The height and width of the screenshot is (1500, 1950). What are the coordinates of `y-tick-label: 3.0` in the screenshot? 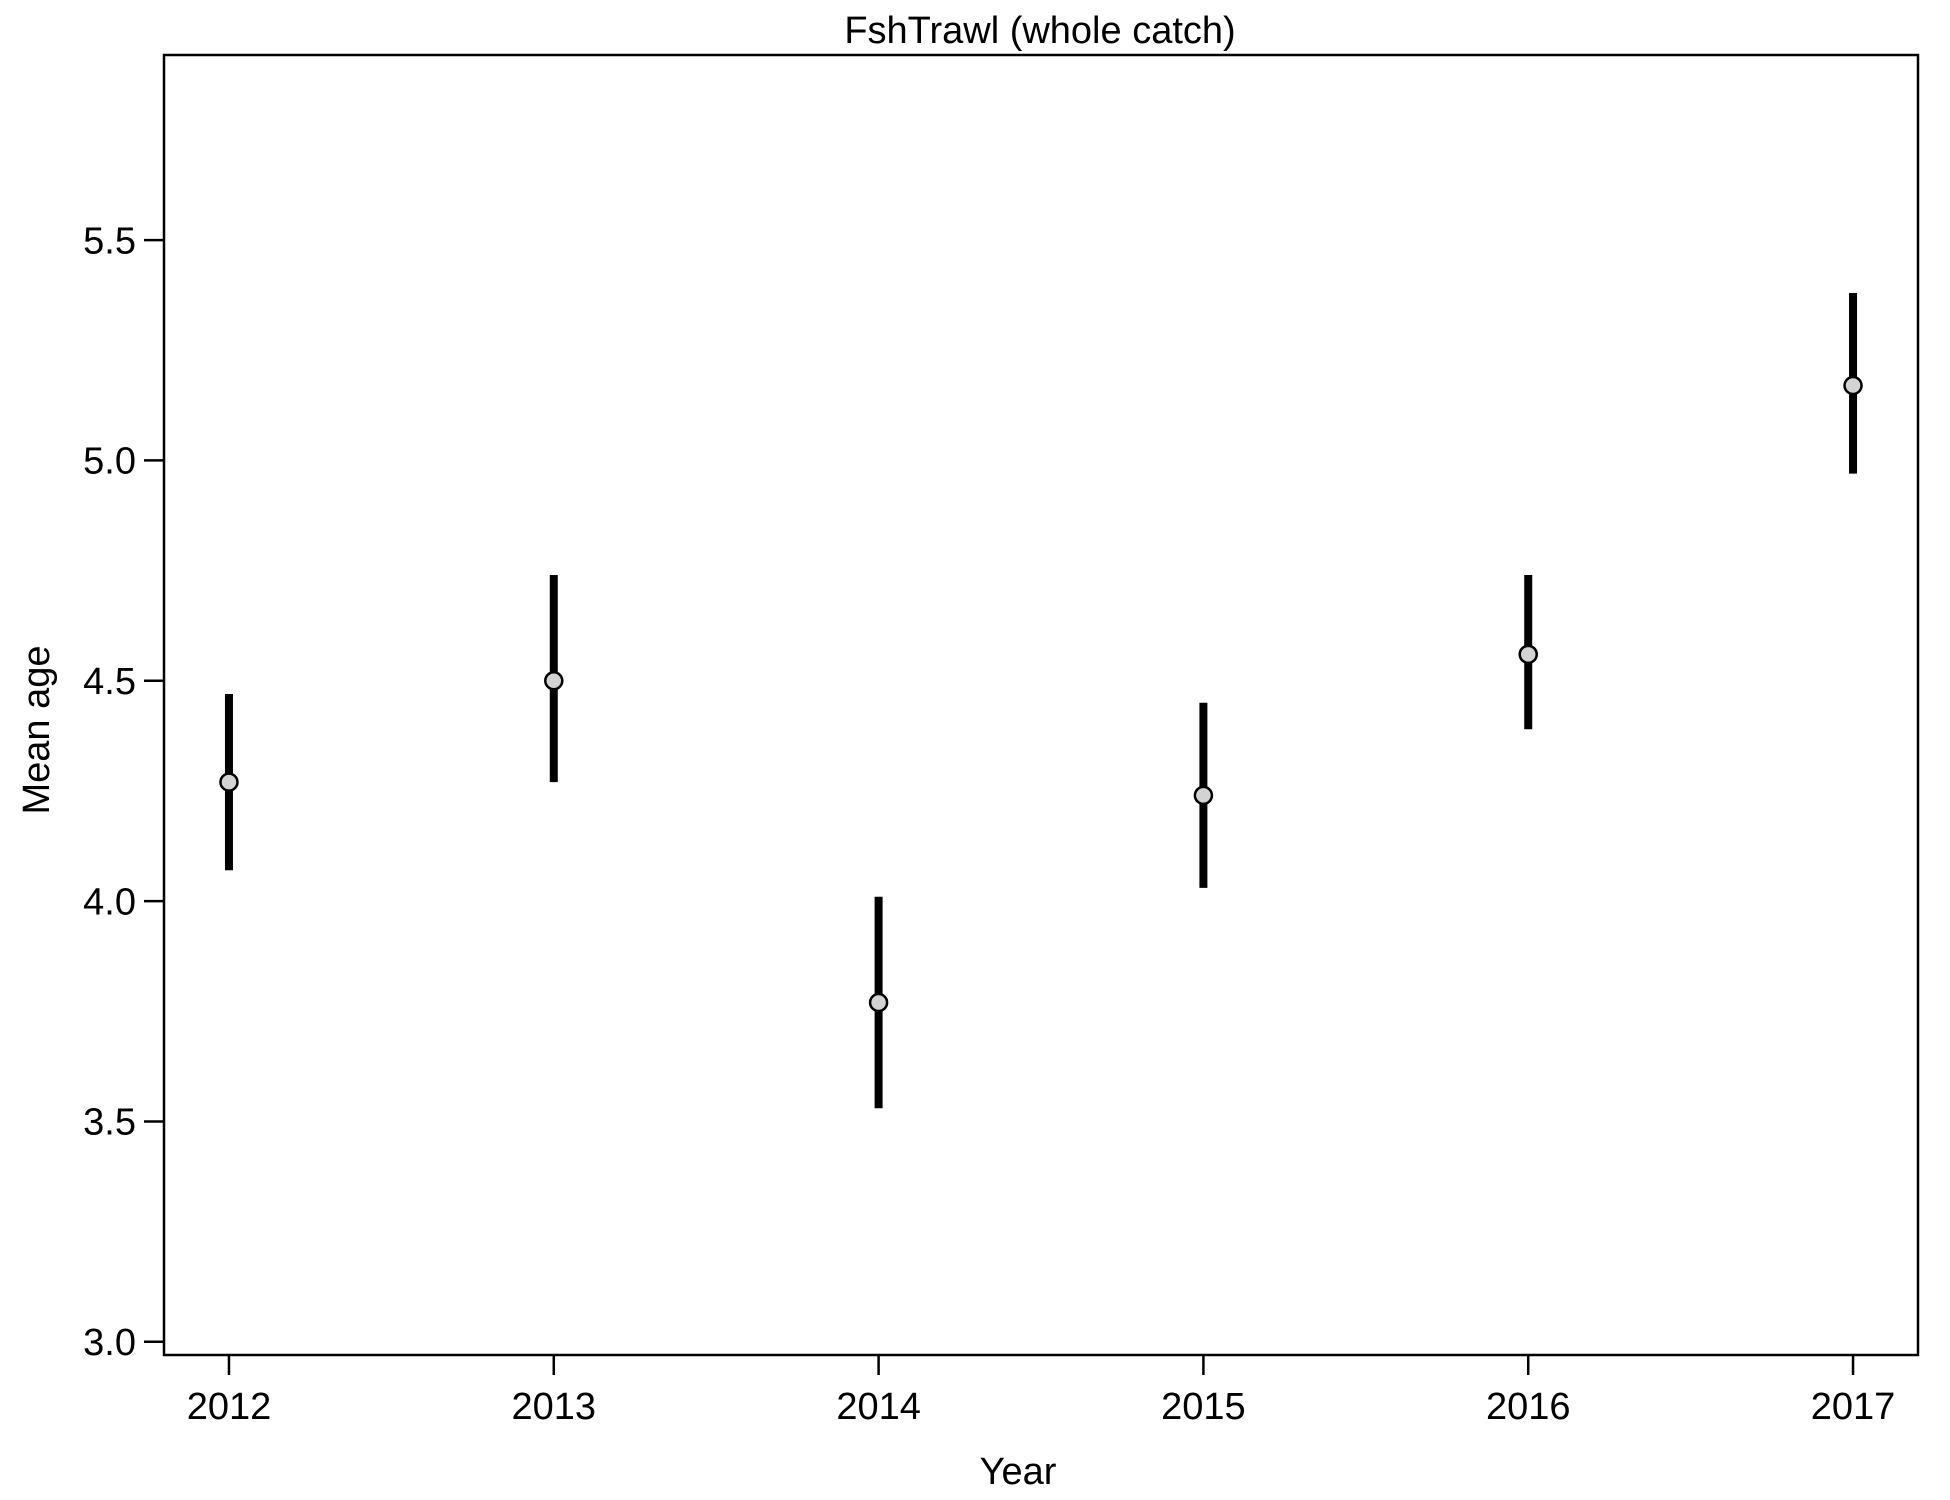 It's located at (109, 1343).